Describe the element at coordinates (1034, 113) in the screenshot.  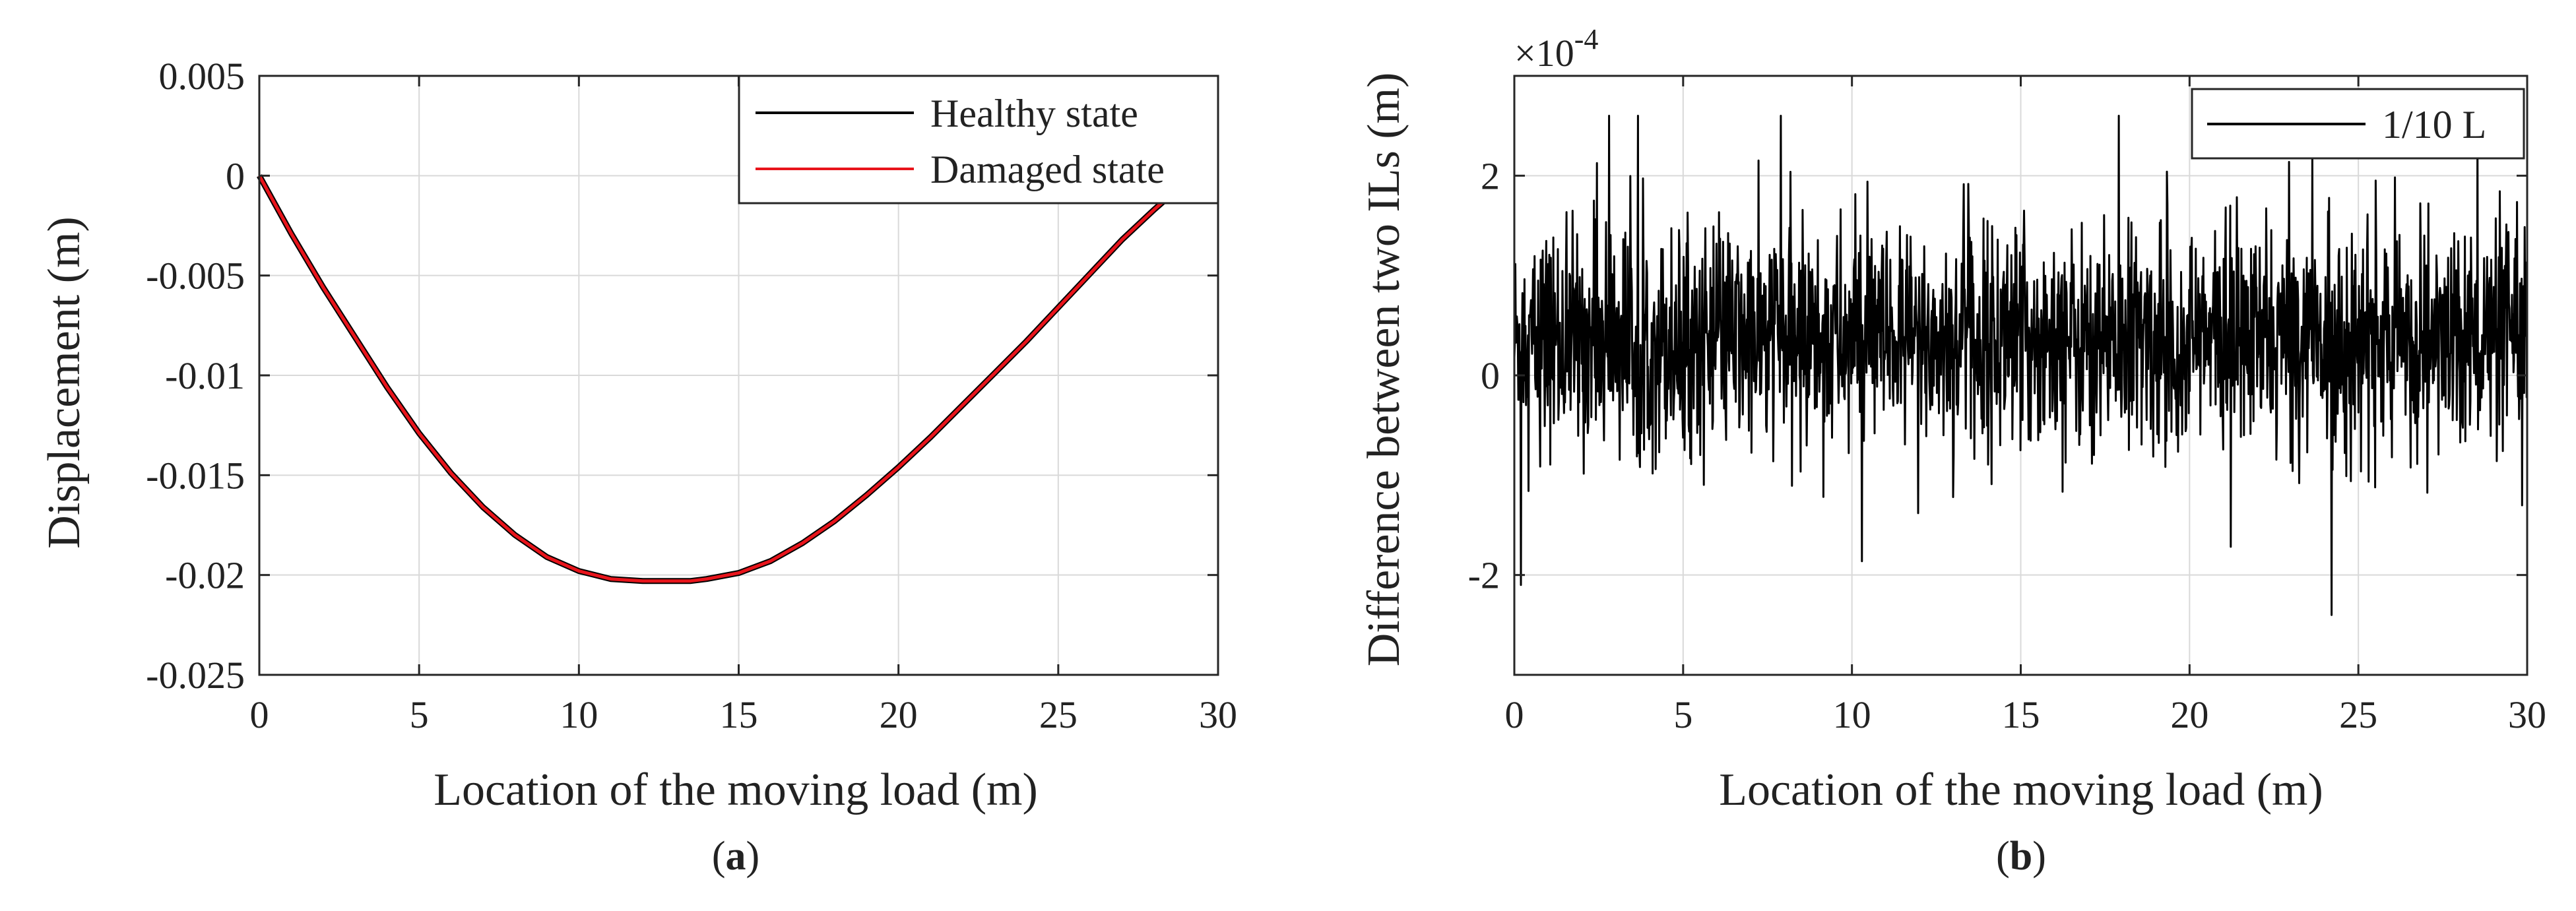
I see `legend-label-healthy: Healthy state` at that location.